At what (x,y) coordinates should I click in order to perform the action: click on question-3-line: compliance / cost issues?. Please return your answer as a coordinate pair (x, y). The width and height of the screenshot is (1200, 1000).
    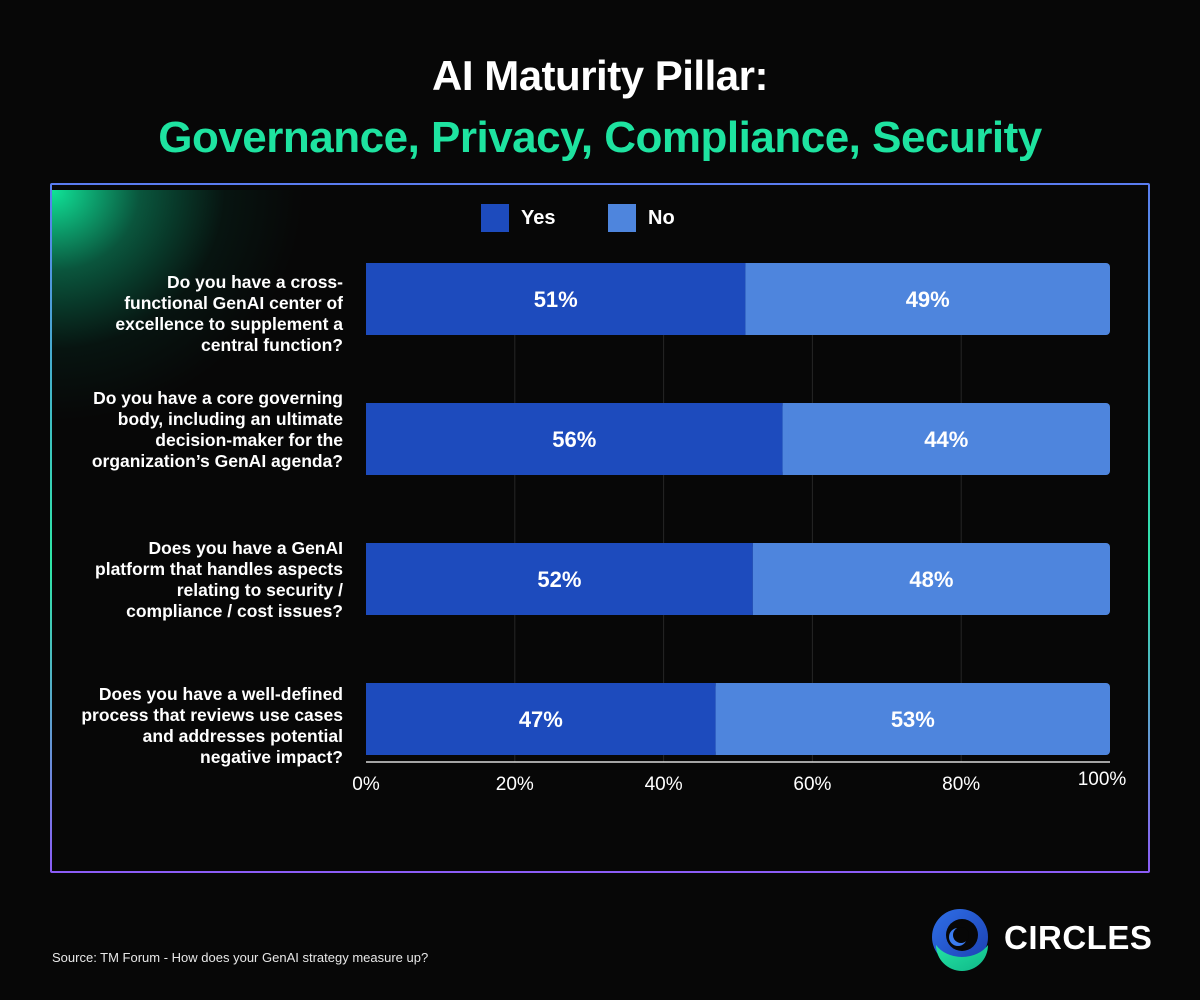
    Looking at the image, I should click on (234, 611).